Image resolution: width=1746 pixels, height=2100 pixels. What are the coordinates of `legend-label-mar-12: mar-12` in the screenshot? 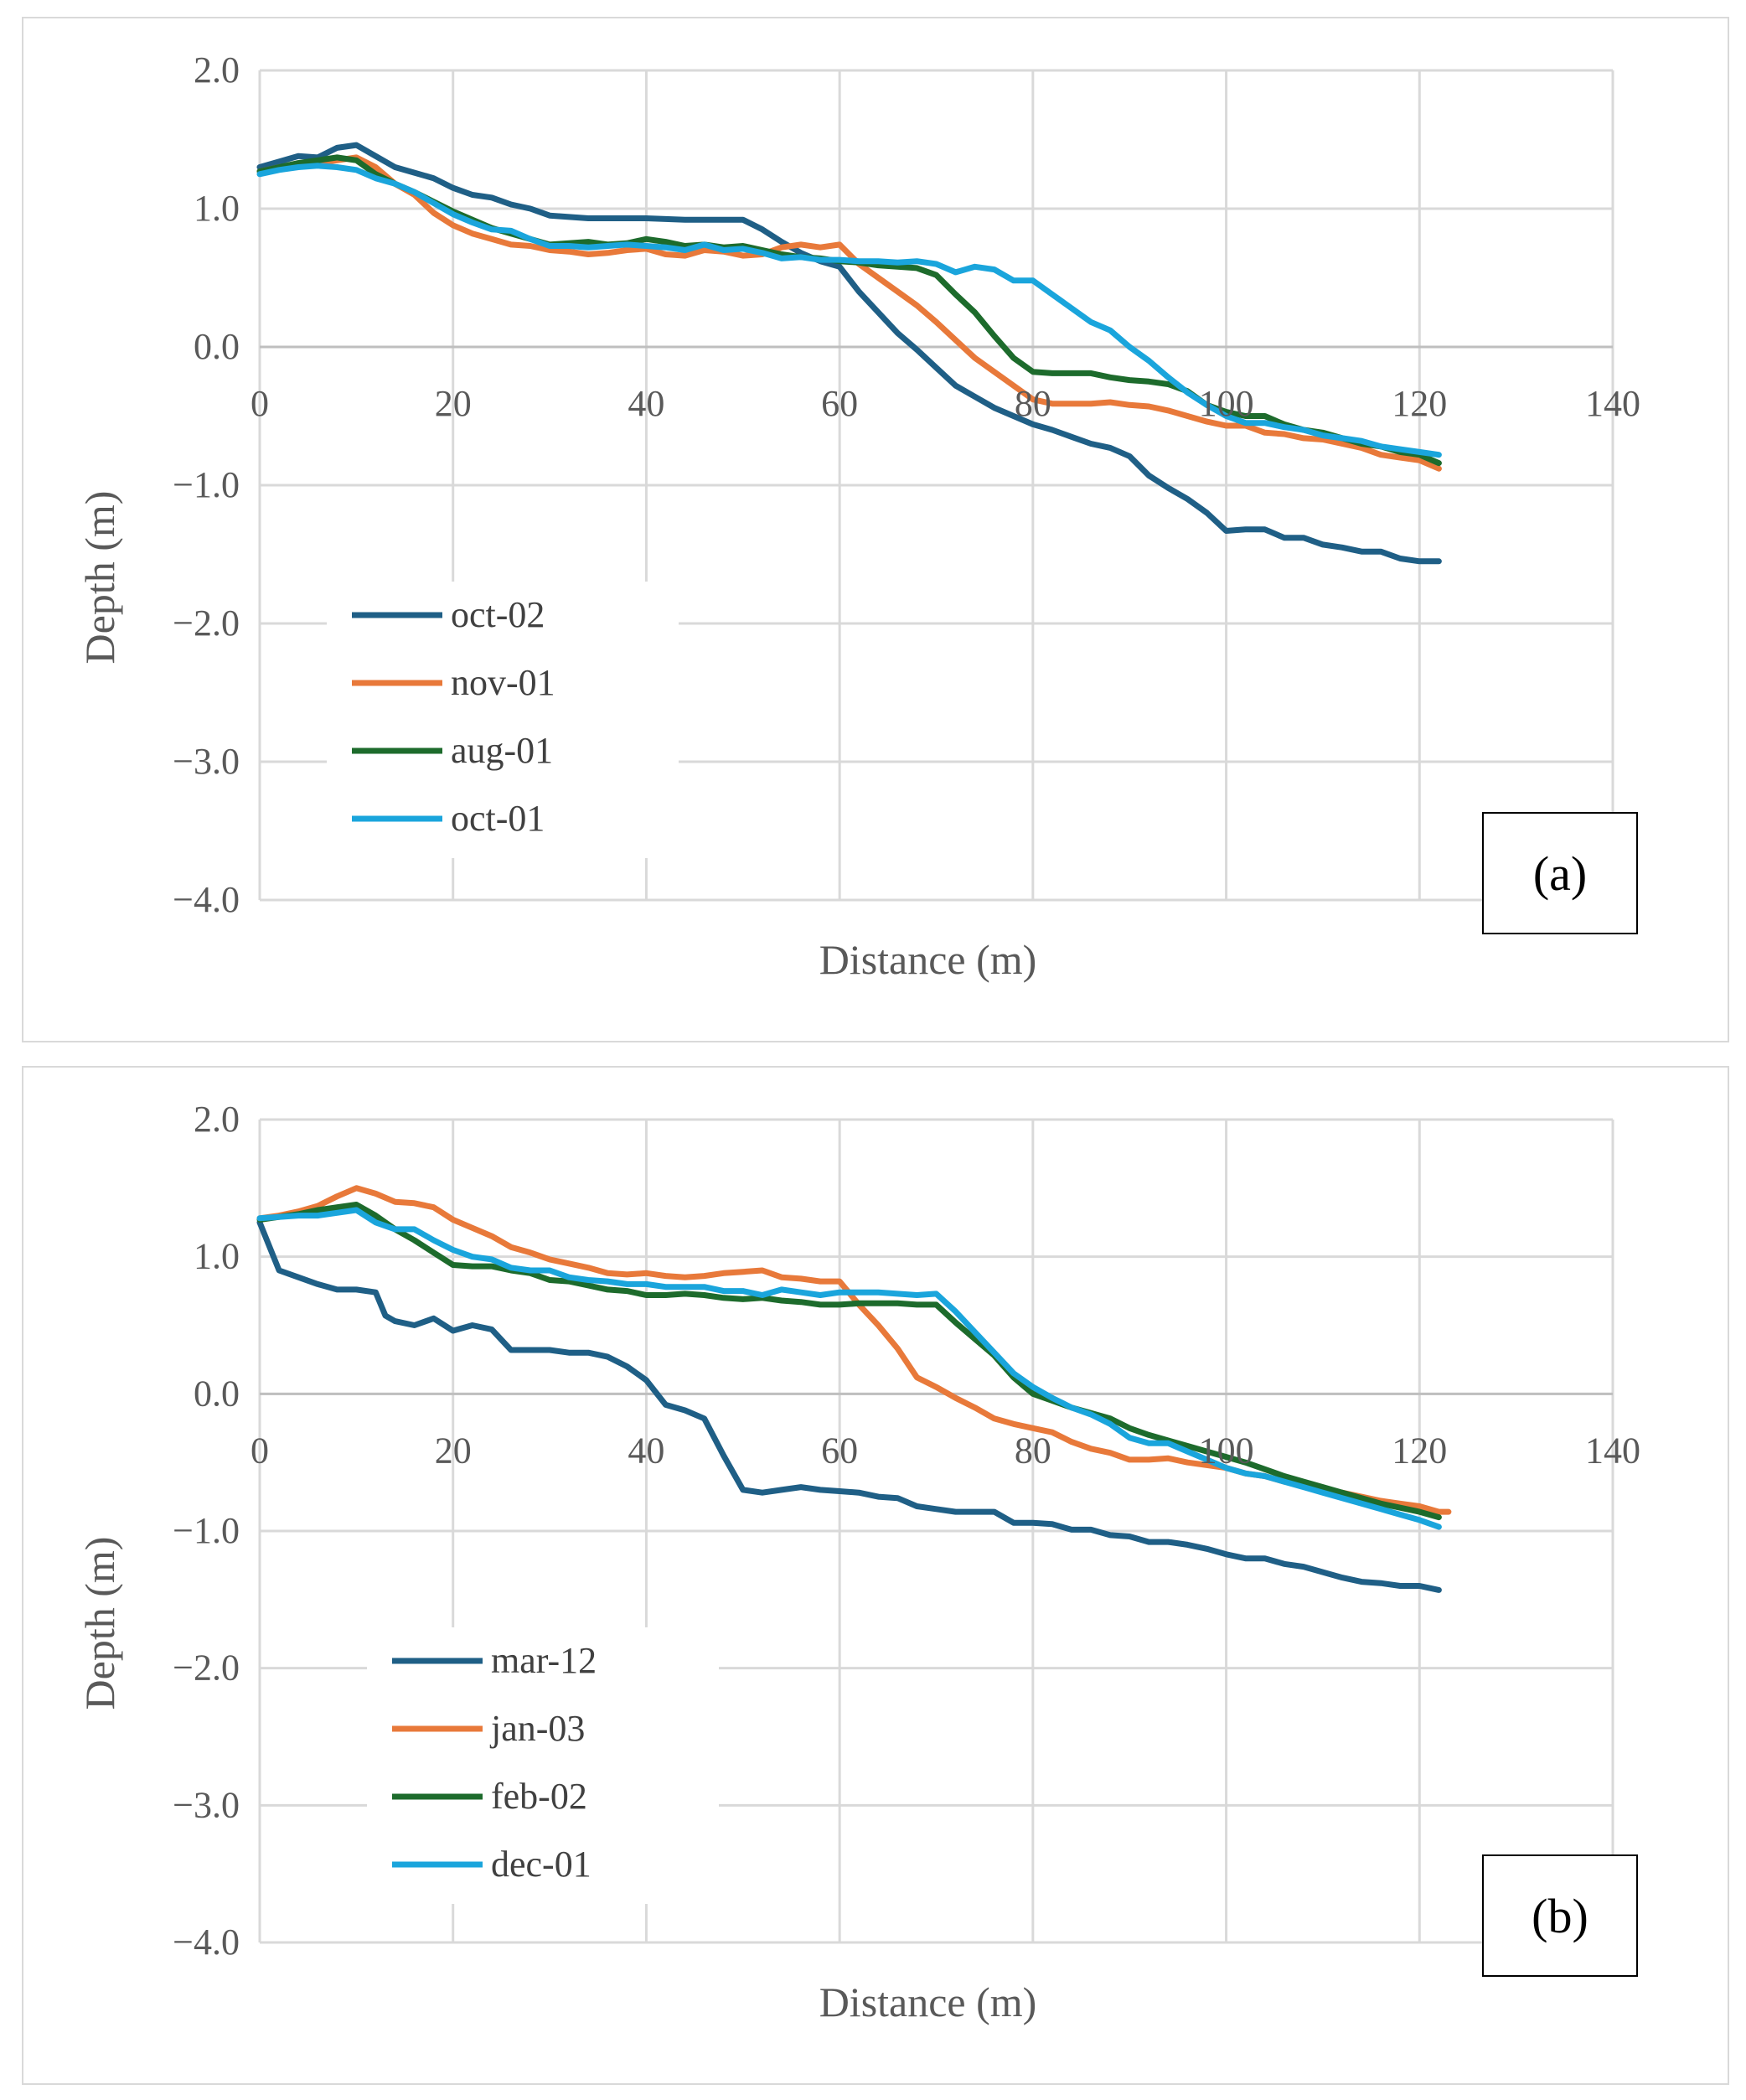 It's located at (544, 1660).